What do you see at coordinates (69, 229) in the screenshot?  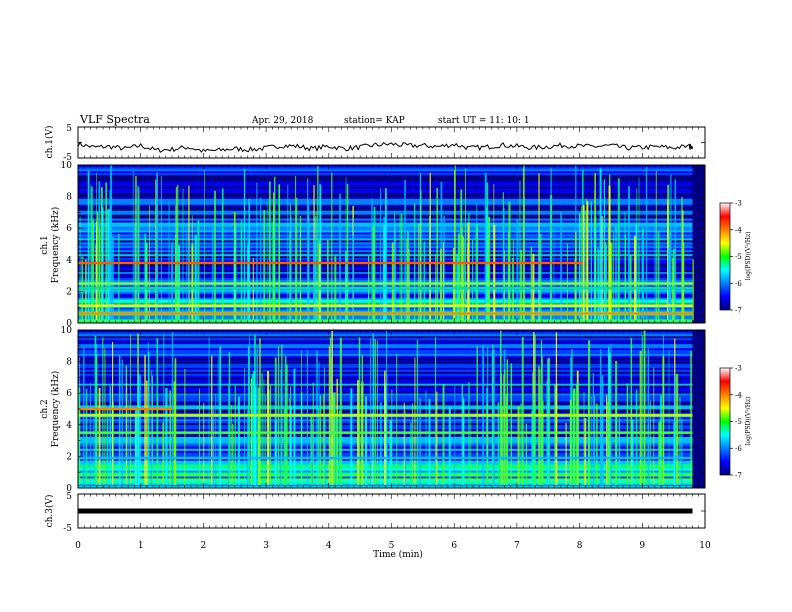 I see `frequency-tick-label: 6` at bounding box center [69, 229].